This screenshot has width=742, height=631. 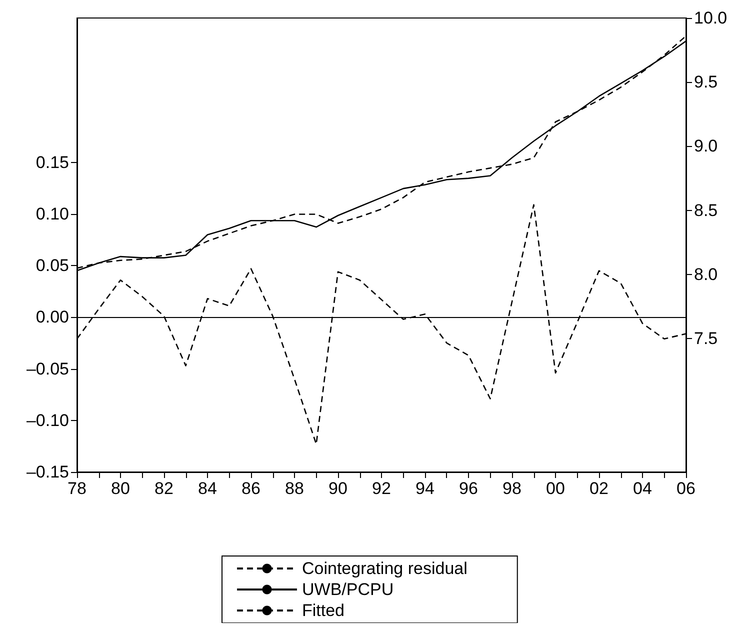 I want to click on x-tick-label: 86, so click(x=251, y=488).